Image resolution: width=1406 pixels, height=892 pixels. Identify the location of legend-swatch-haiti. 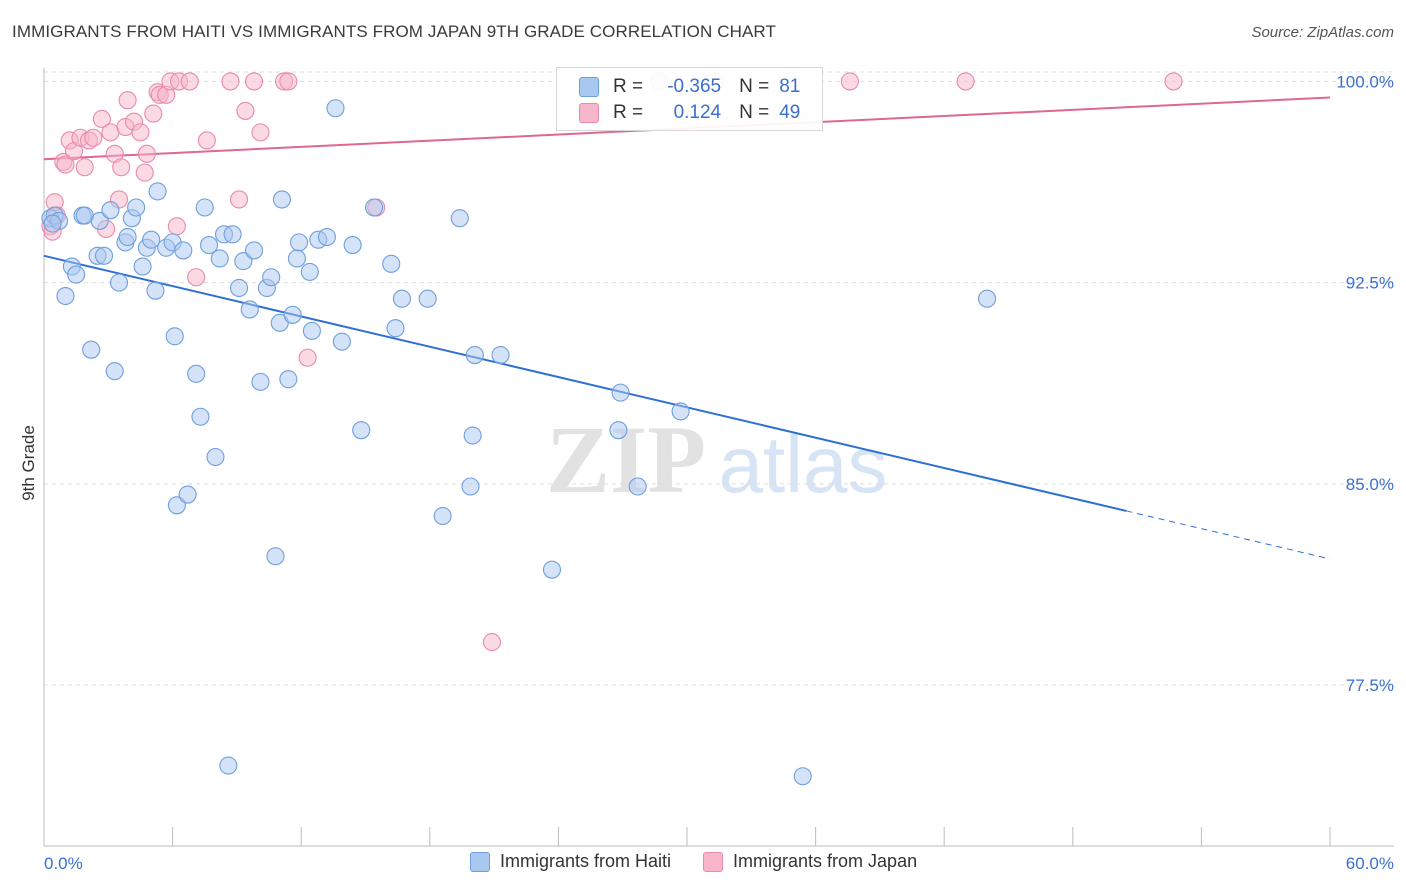
(480, 861).